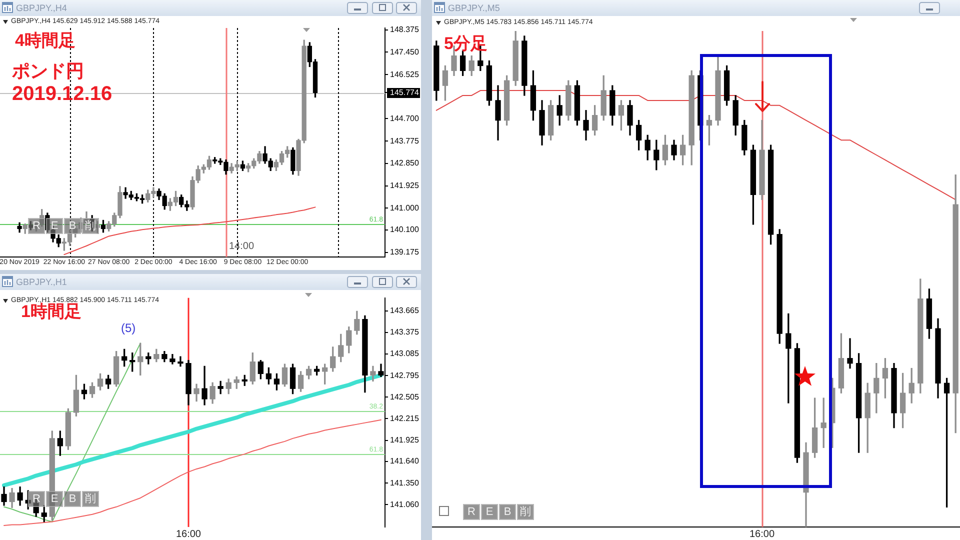 The height and width of the screenshot is (540, 960). I want to click on annotation: ポンド円, so click(48, 71).